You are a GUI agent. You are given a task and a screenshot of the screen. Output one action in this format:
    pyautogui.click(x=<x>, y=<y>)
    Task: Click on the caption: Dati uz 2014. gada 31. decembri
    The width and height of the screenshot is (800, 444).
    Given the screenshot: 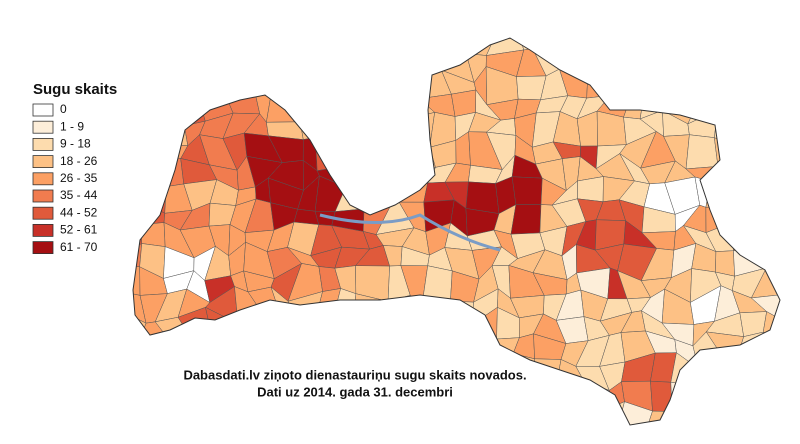 What is the action you would take?
    pyautogui.click(x=355, y=391)
    